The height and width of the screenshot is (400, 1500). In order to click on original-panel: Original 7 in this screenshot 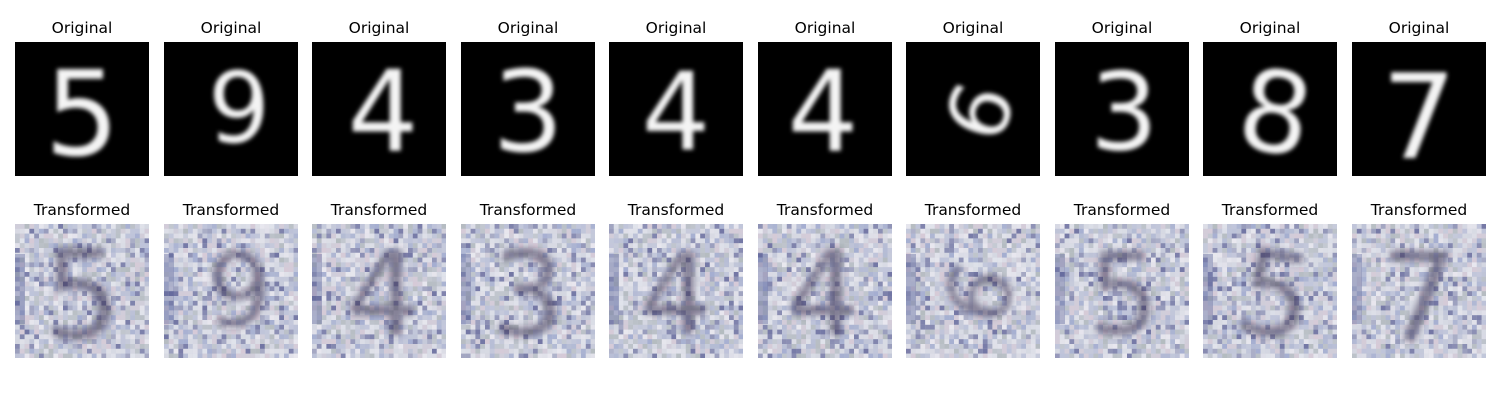, I will do `click(1419, 97)`.